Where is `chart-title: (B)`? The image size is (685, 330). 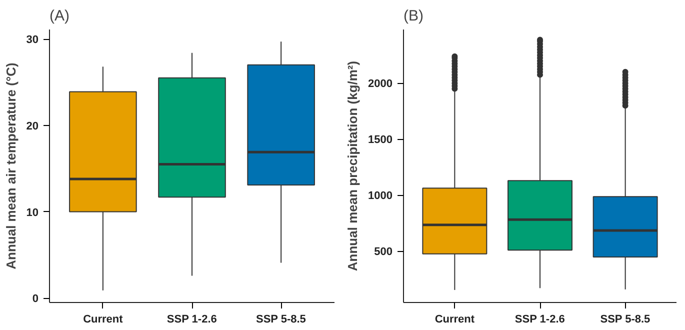 chart-title: (B) is located at coordinates (414, 16).